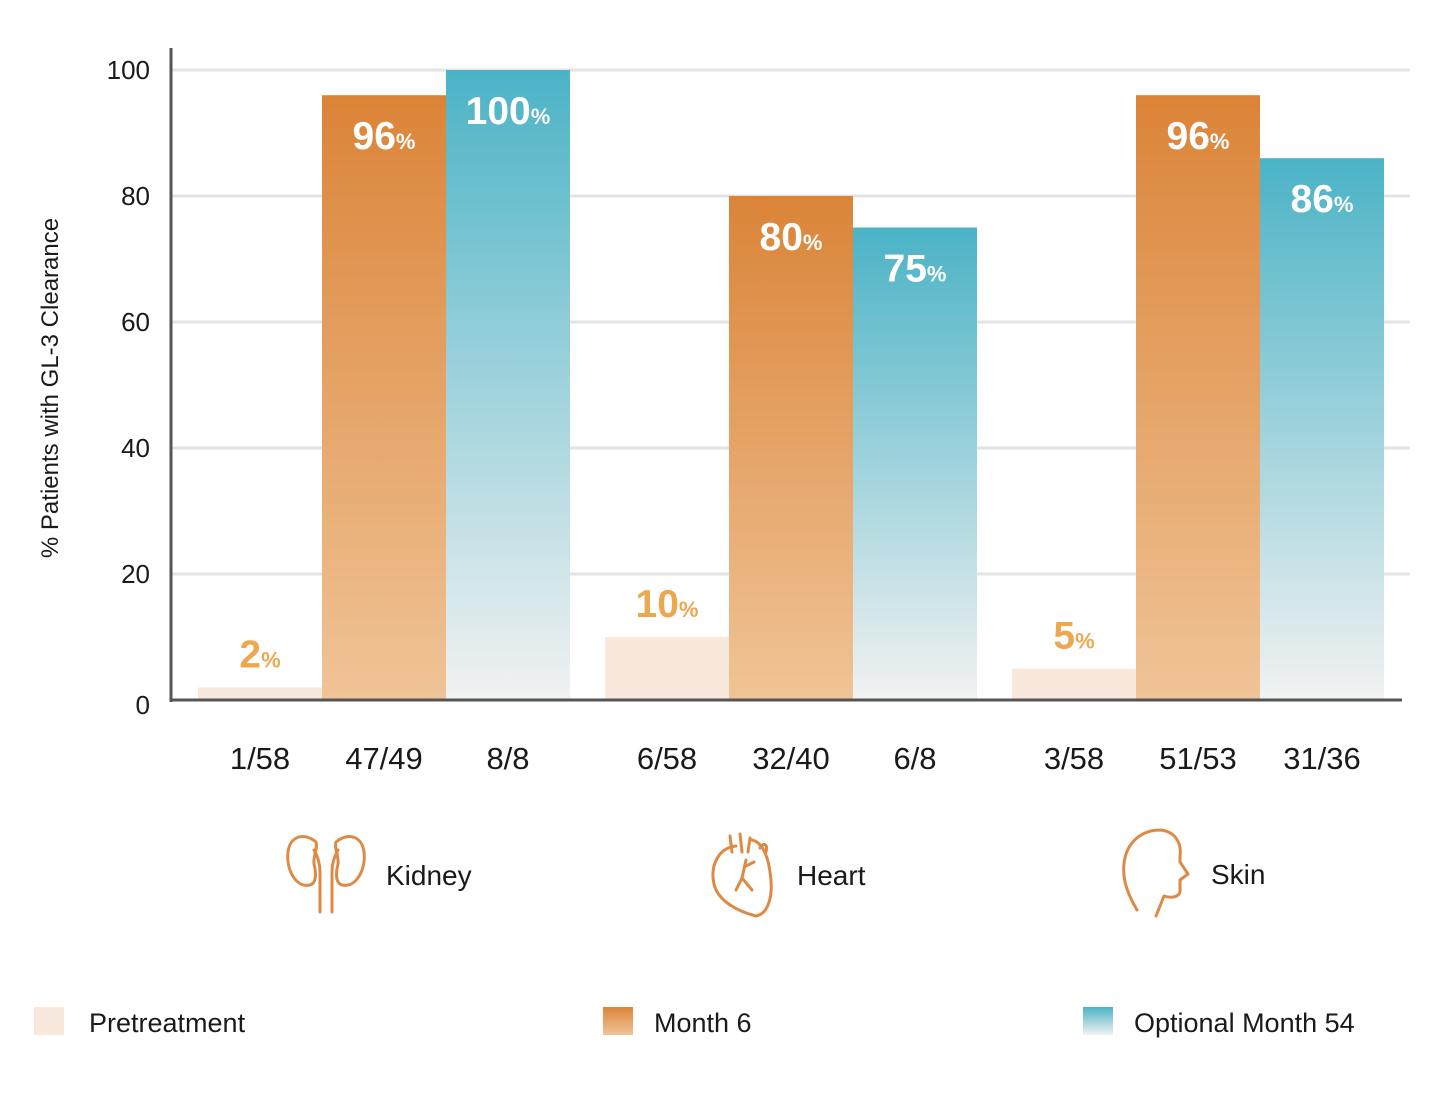 Image resolution: width=1452 pixels, height=1110 pixels. I want to click on value-label: 5%, so click(1073, 636).